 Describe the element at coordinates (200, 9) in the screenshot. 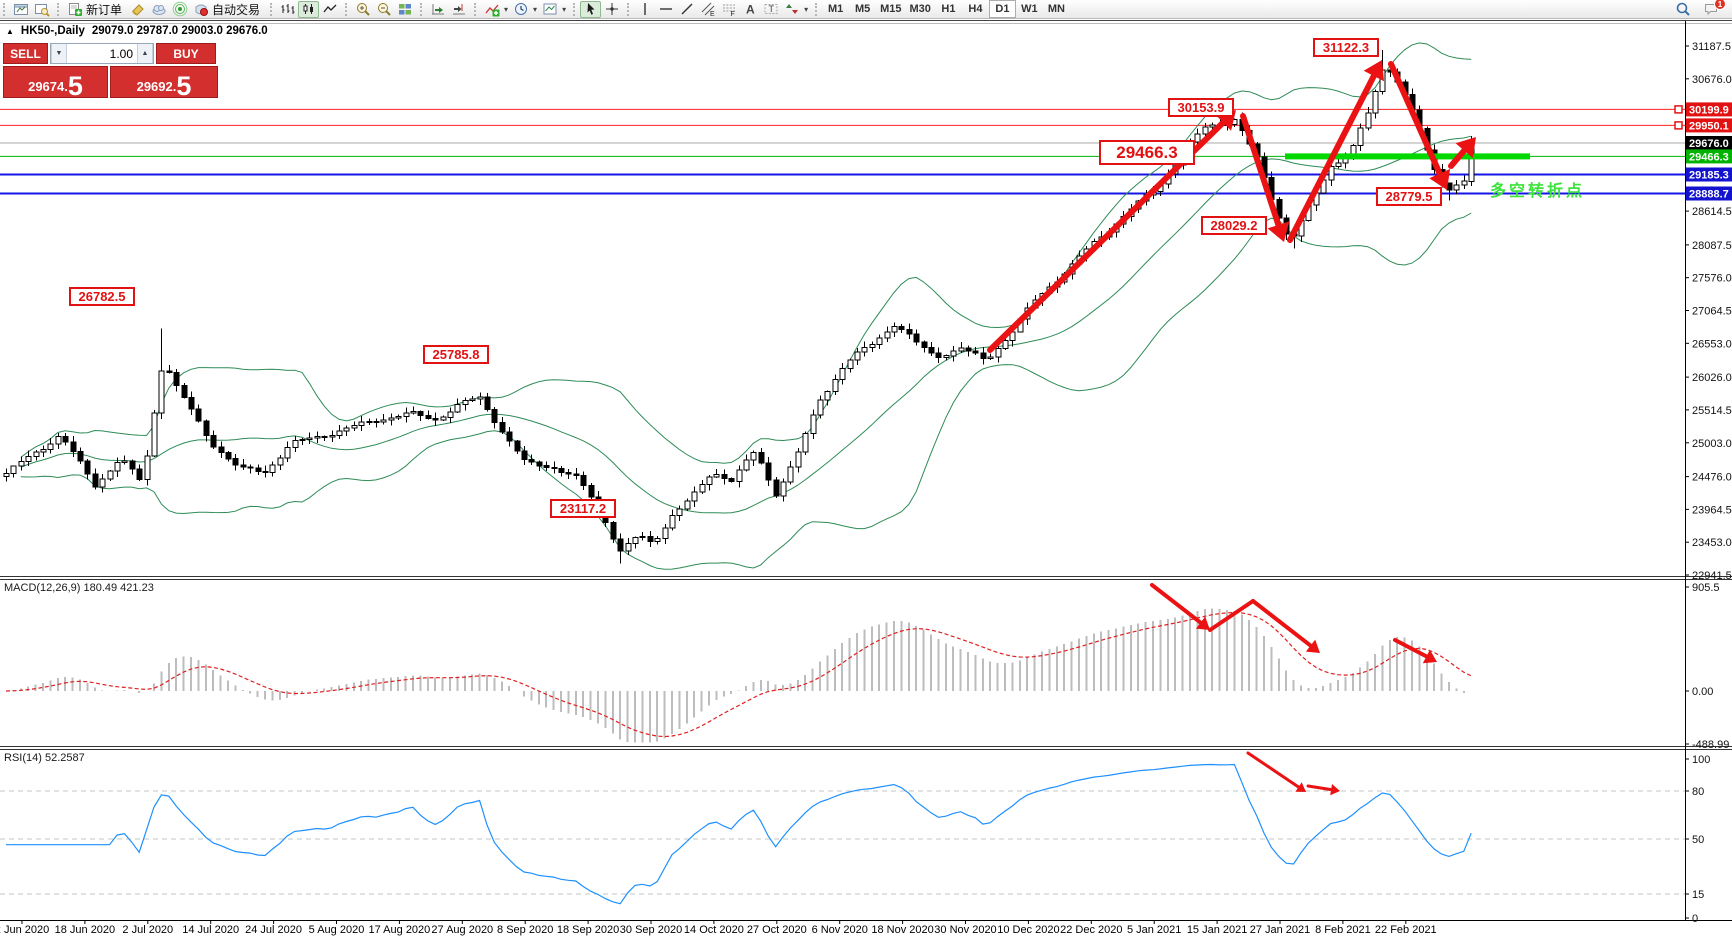

I see `auto-trading-button` at that location.